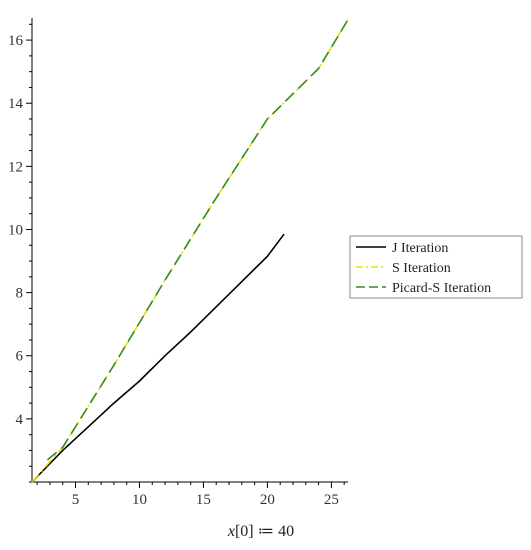  I want to click on x-tick-label: 25, so click(331, 500).